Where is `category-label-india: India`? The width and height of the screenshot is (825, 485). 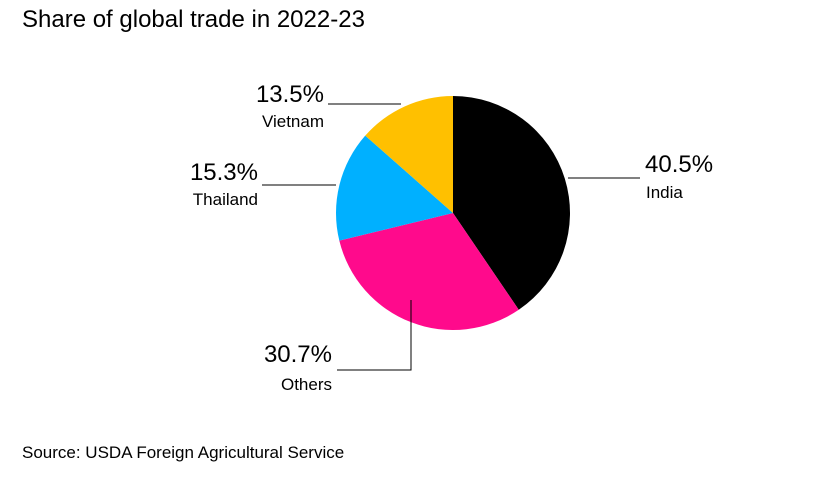
category-label-india: India is located at coordinates (664, 192).